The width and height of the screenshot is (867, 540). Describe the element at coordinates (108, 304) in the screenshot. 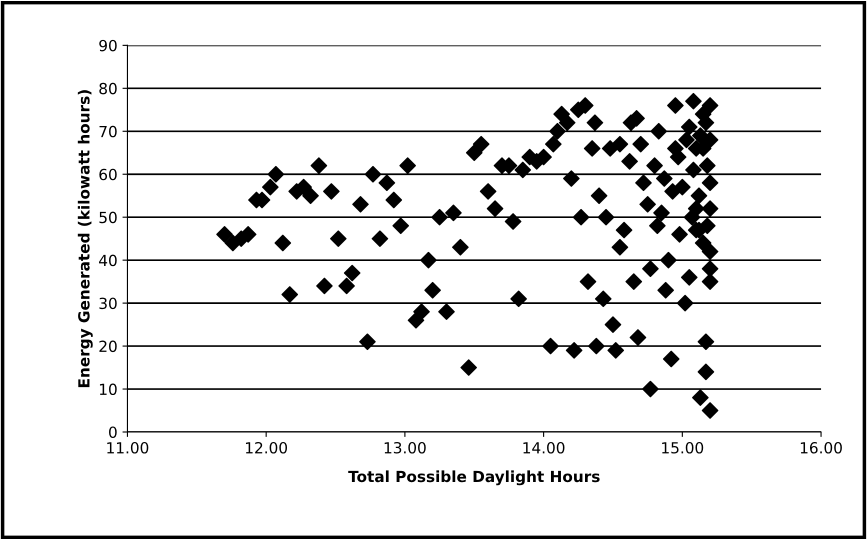

I see `y-tick-label: 30` at that location.